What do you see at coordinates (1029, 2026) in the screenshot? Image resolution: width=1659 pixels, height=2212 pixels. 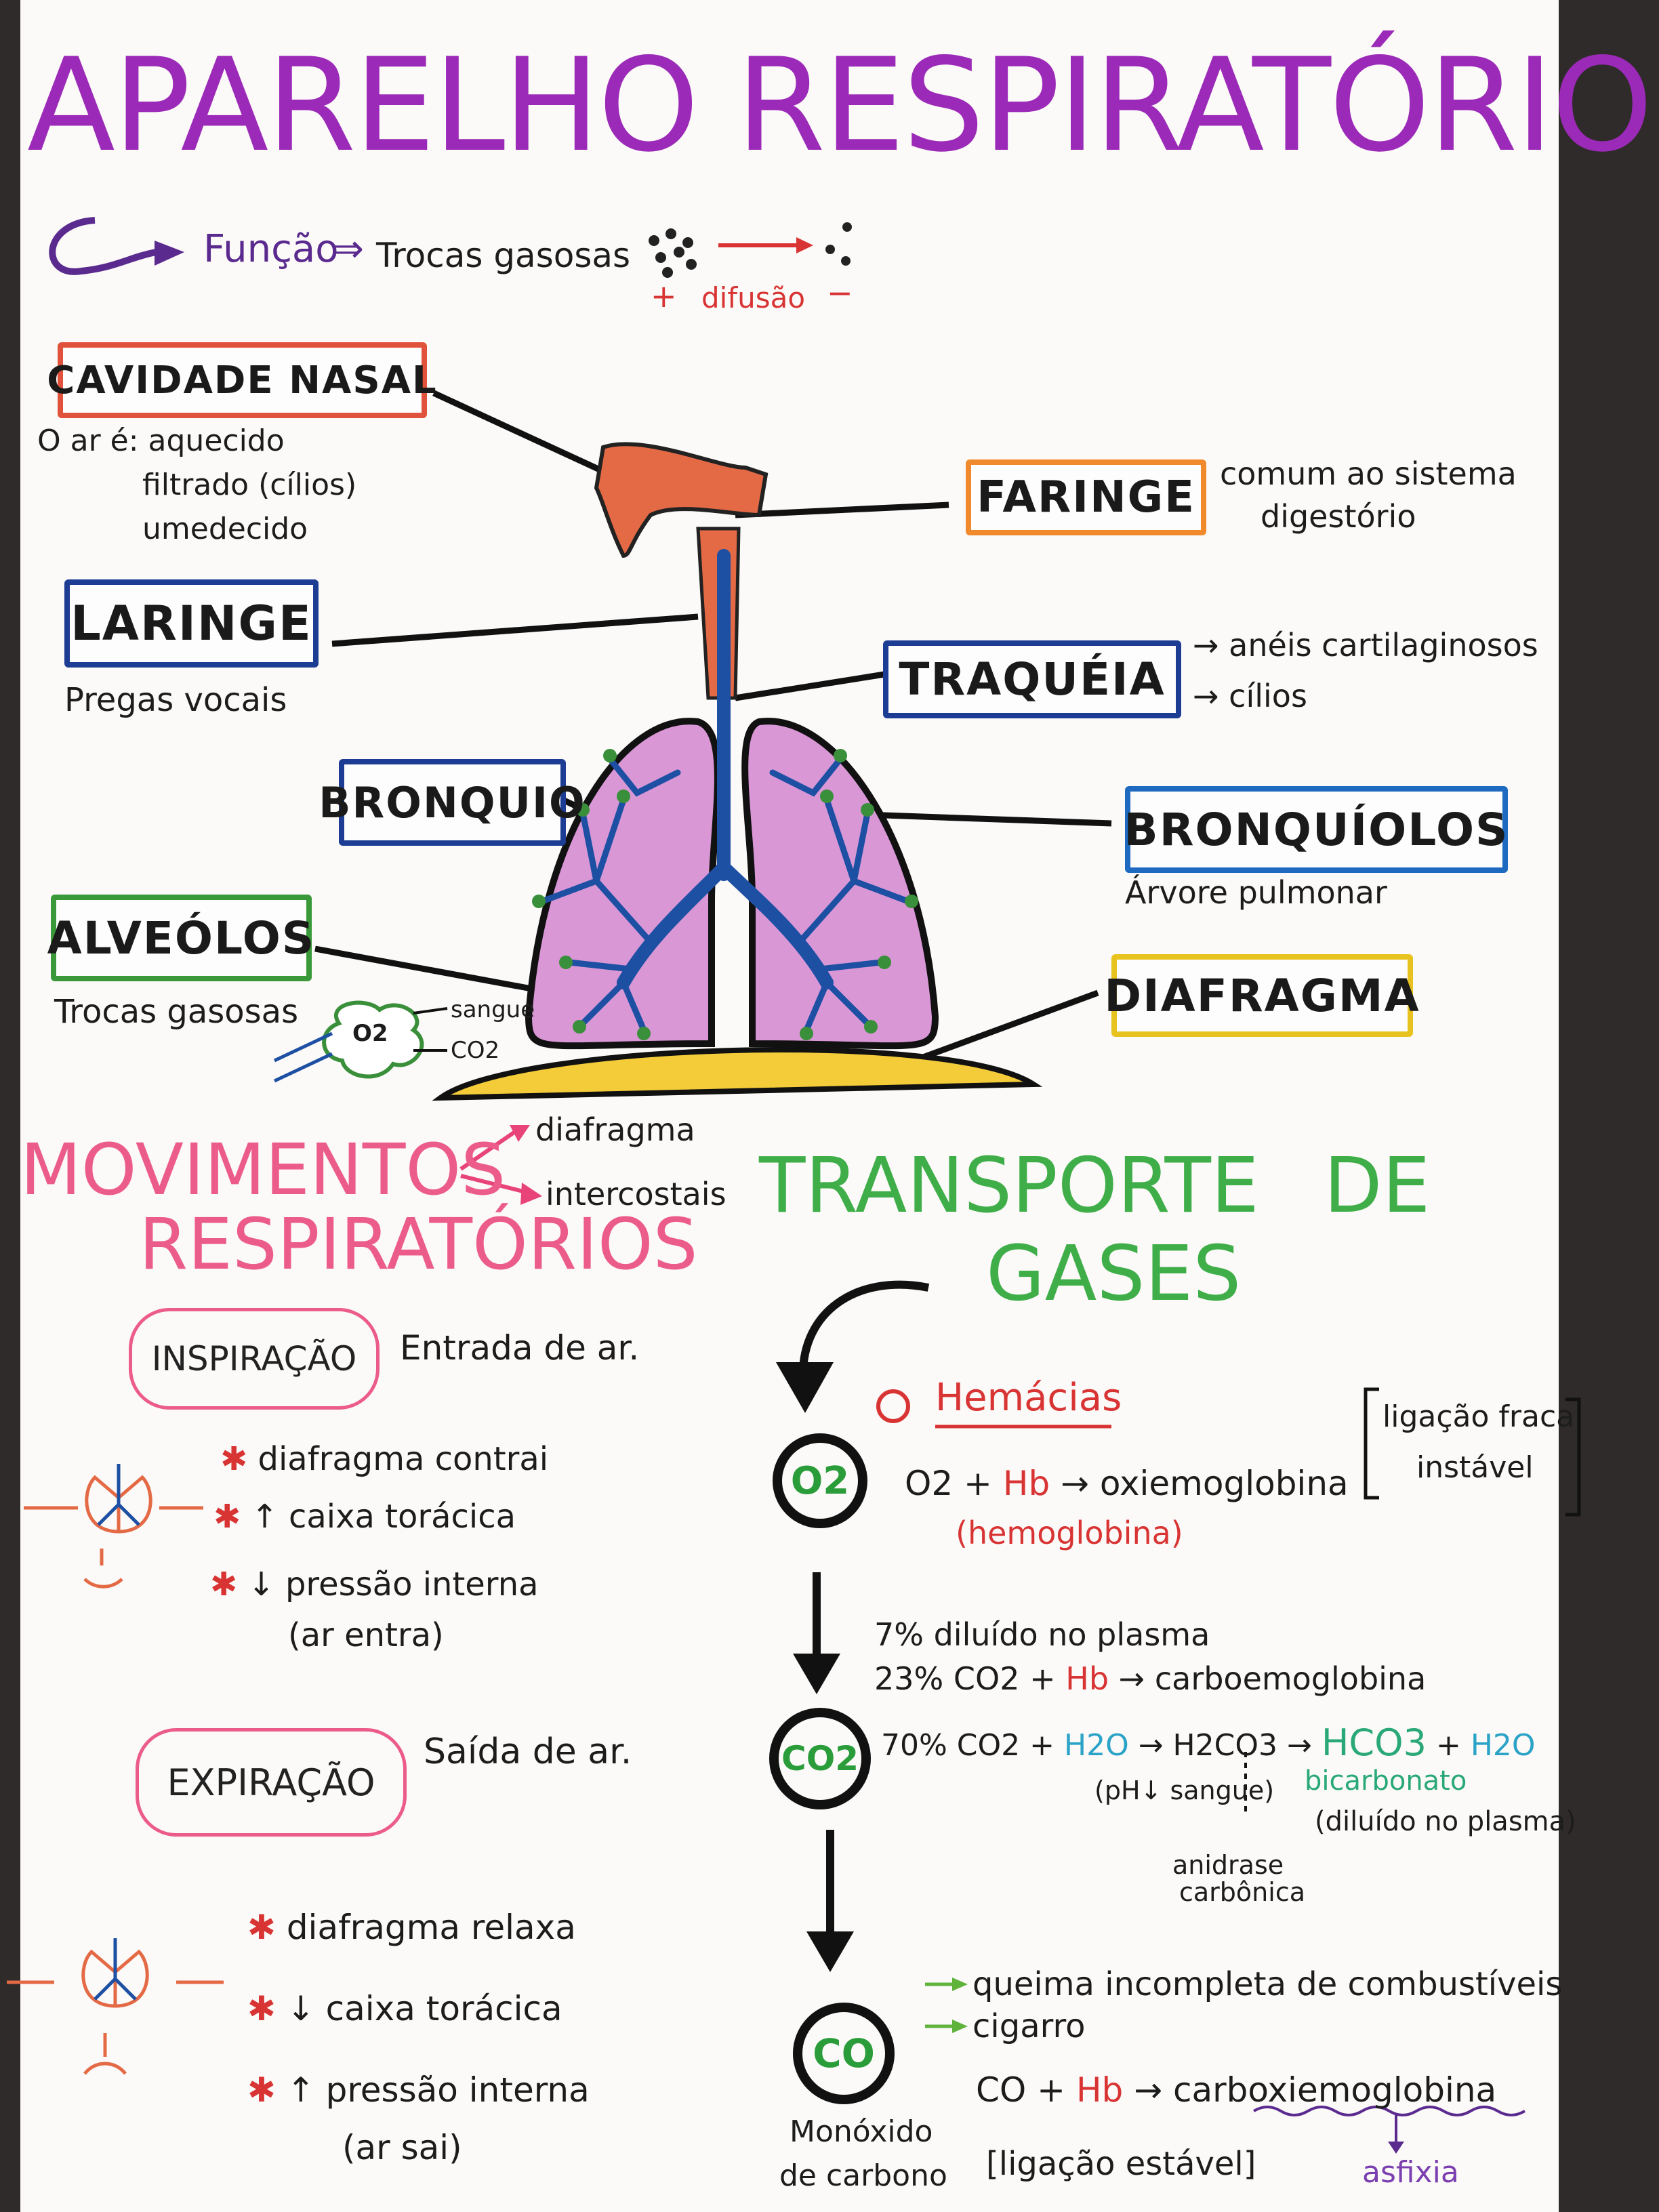 I see `co-cause-2: cigarro` at bounding box center [1029, 2026].